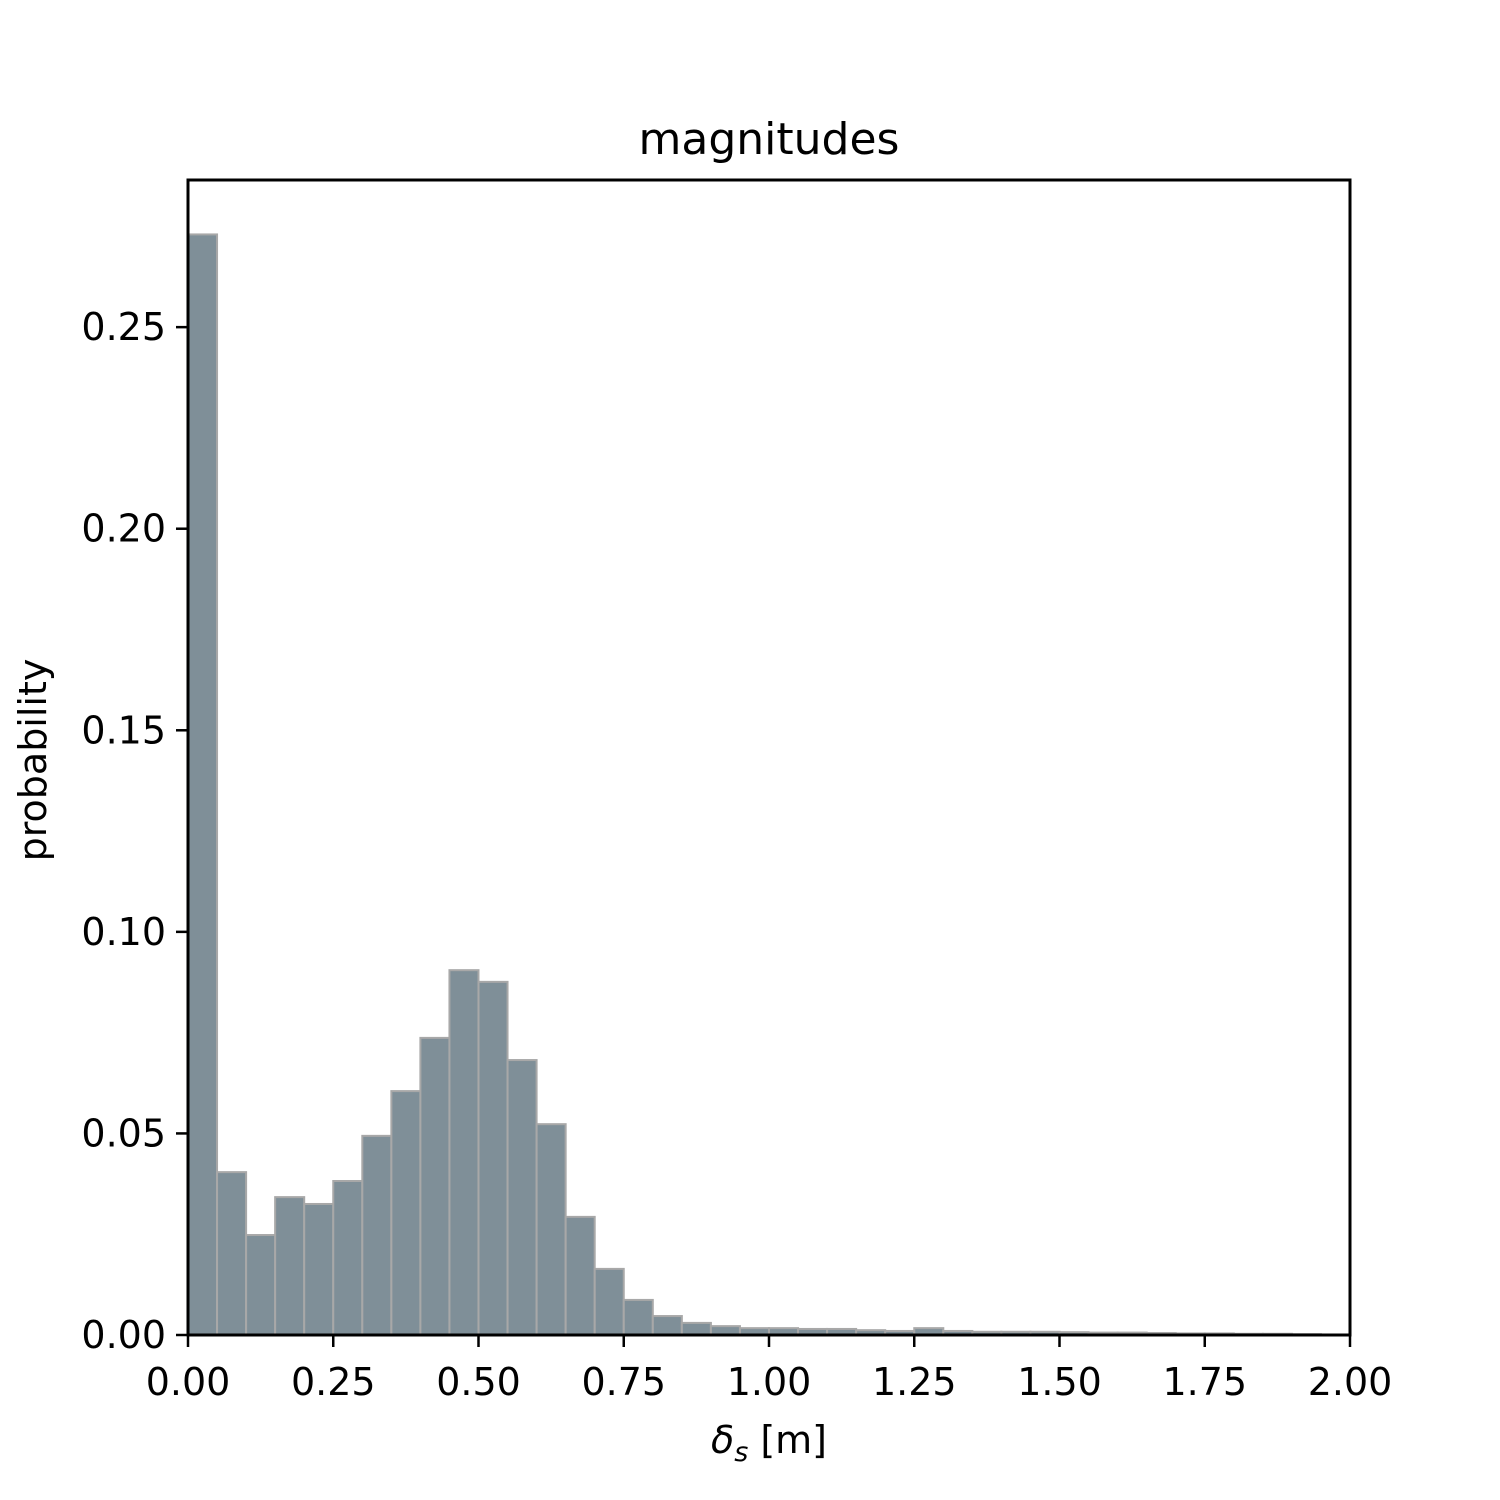 The width and height of the screenshot is (1500, 1500). I want to click on x-tick-label: 1.50, so click(1059, 1382).